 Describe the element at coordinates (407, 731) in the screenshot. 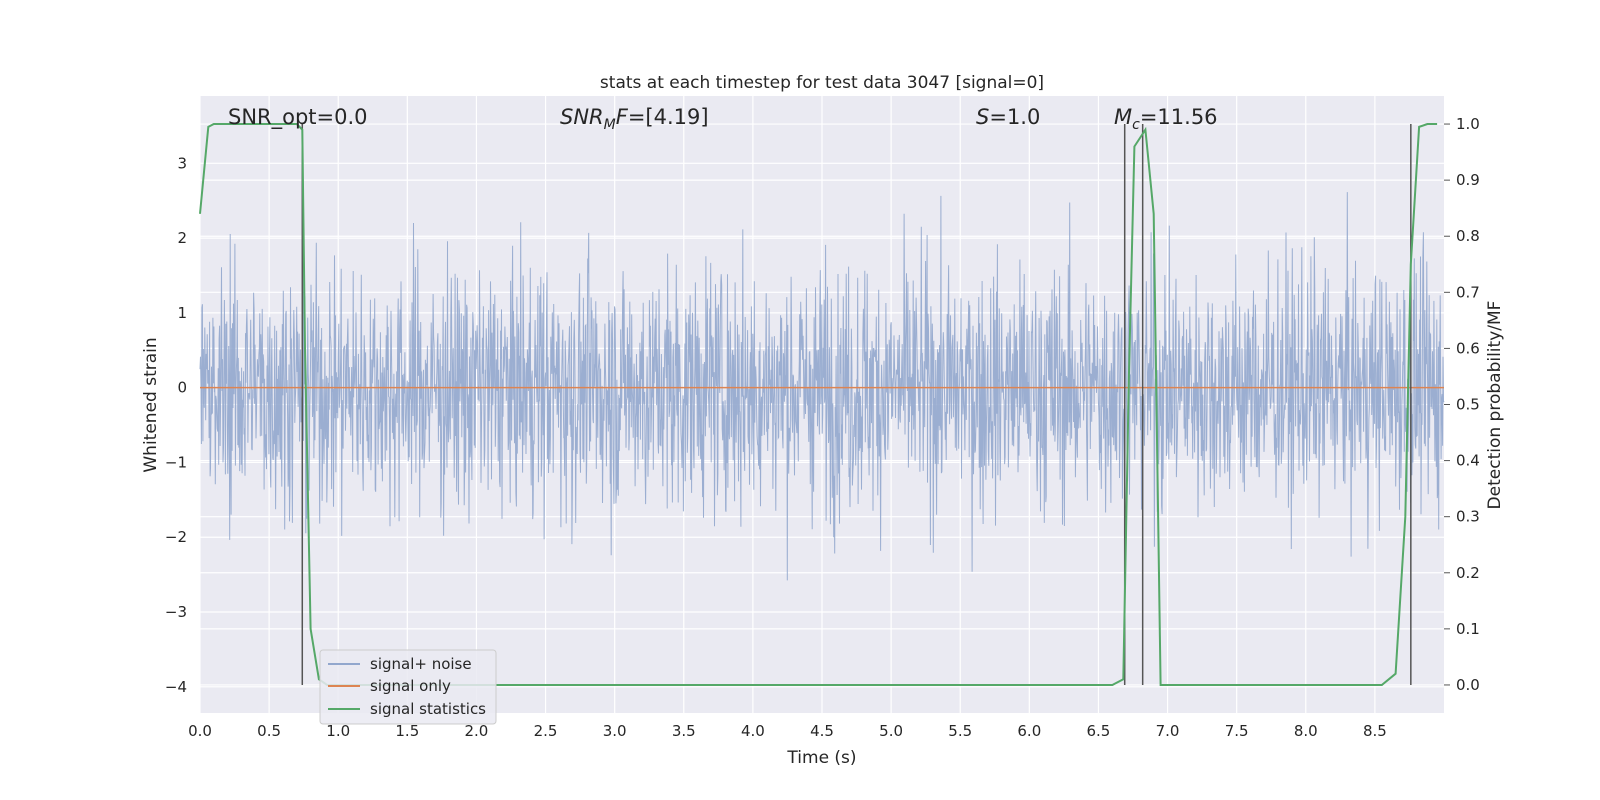

I see `x-tick-label: 1.5` at that location.